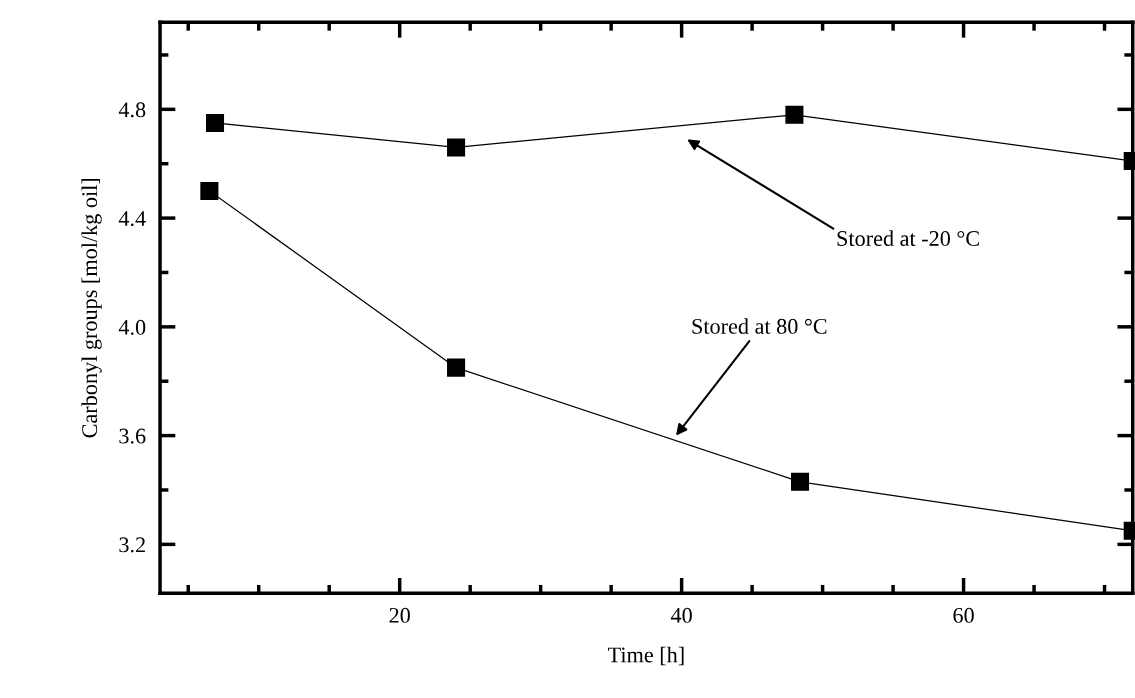  What do you see at coordinates (908, 238) in the screenshot?
I see `annotation: Stored at -20 °C` at bounding box center [908, 238].